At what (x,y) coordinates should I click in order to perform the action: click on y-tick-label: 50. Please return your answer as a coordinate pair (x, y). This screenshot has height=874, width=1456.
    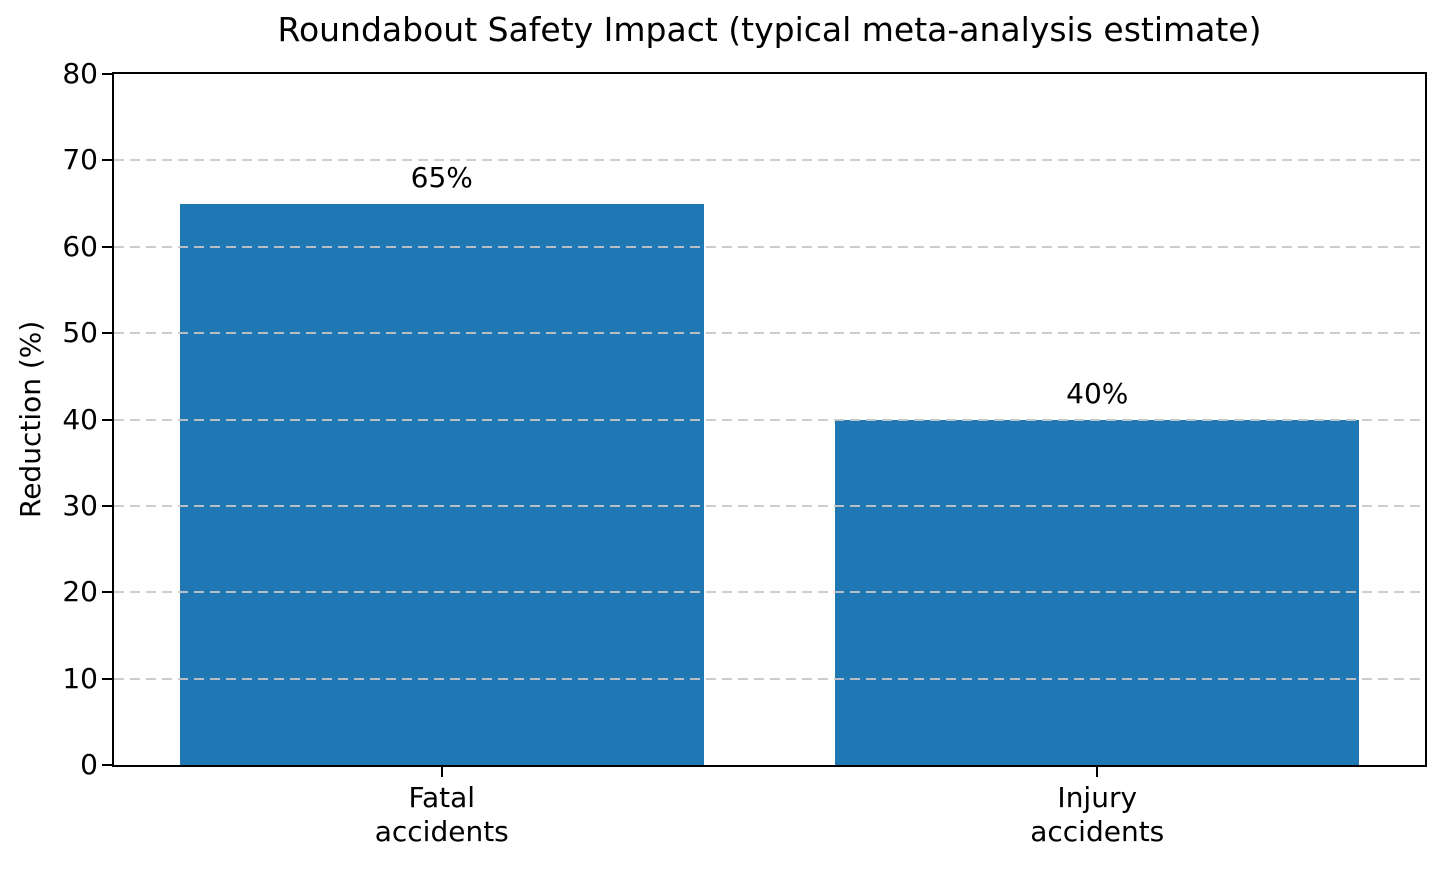
    Looking at the image, I should click on (80, 333).